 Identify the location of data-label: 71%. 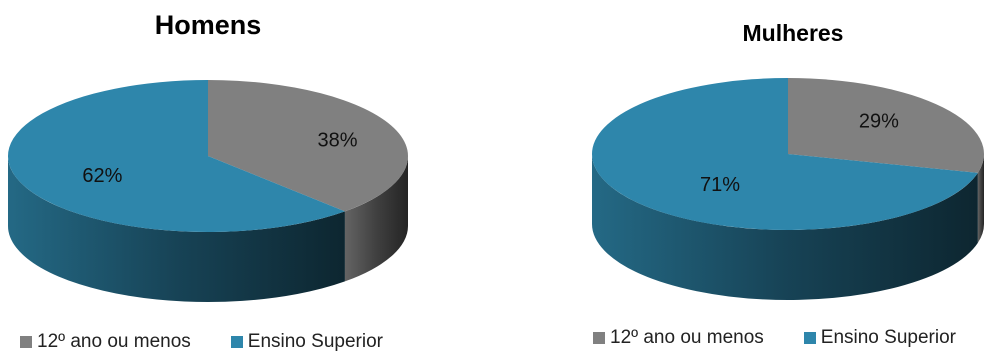
(720, 185).